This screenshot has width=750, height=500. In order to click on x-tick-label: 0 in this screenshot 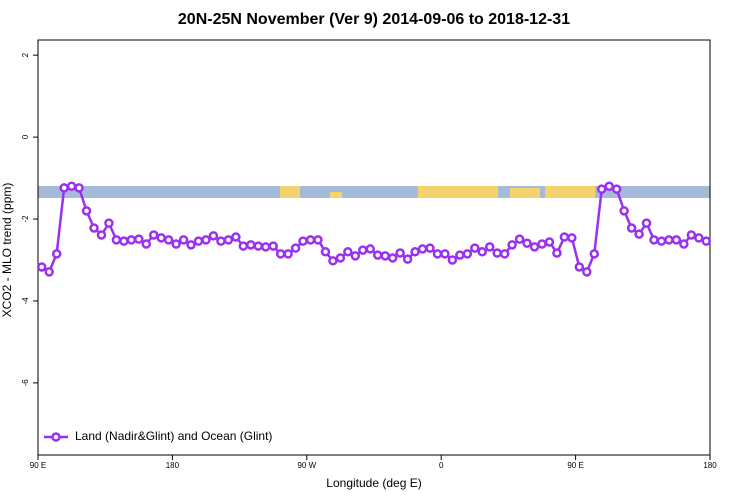, I will do `click(441, 465)`.